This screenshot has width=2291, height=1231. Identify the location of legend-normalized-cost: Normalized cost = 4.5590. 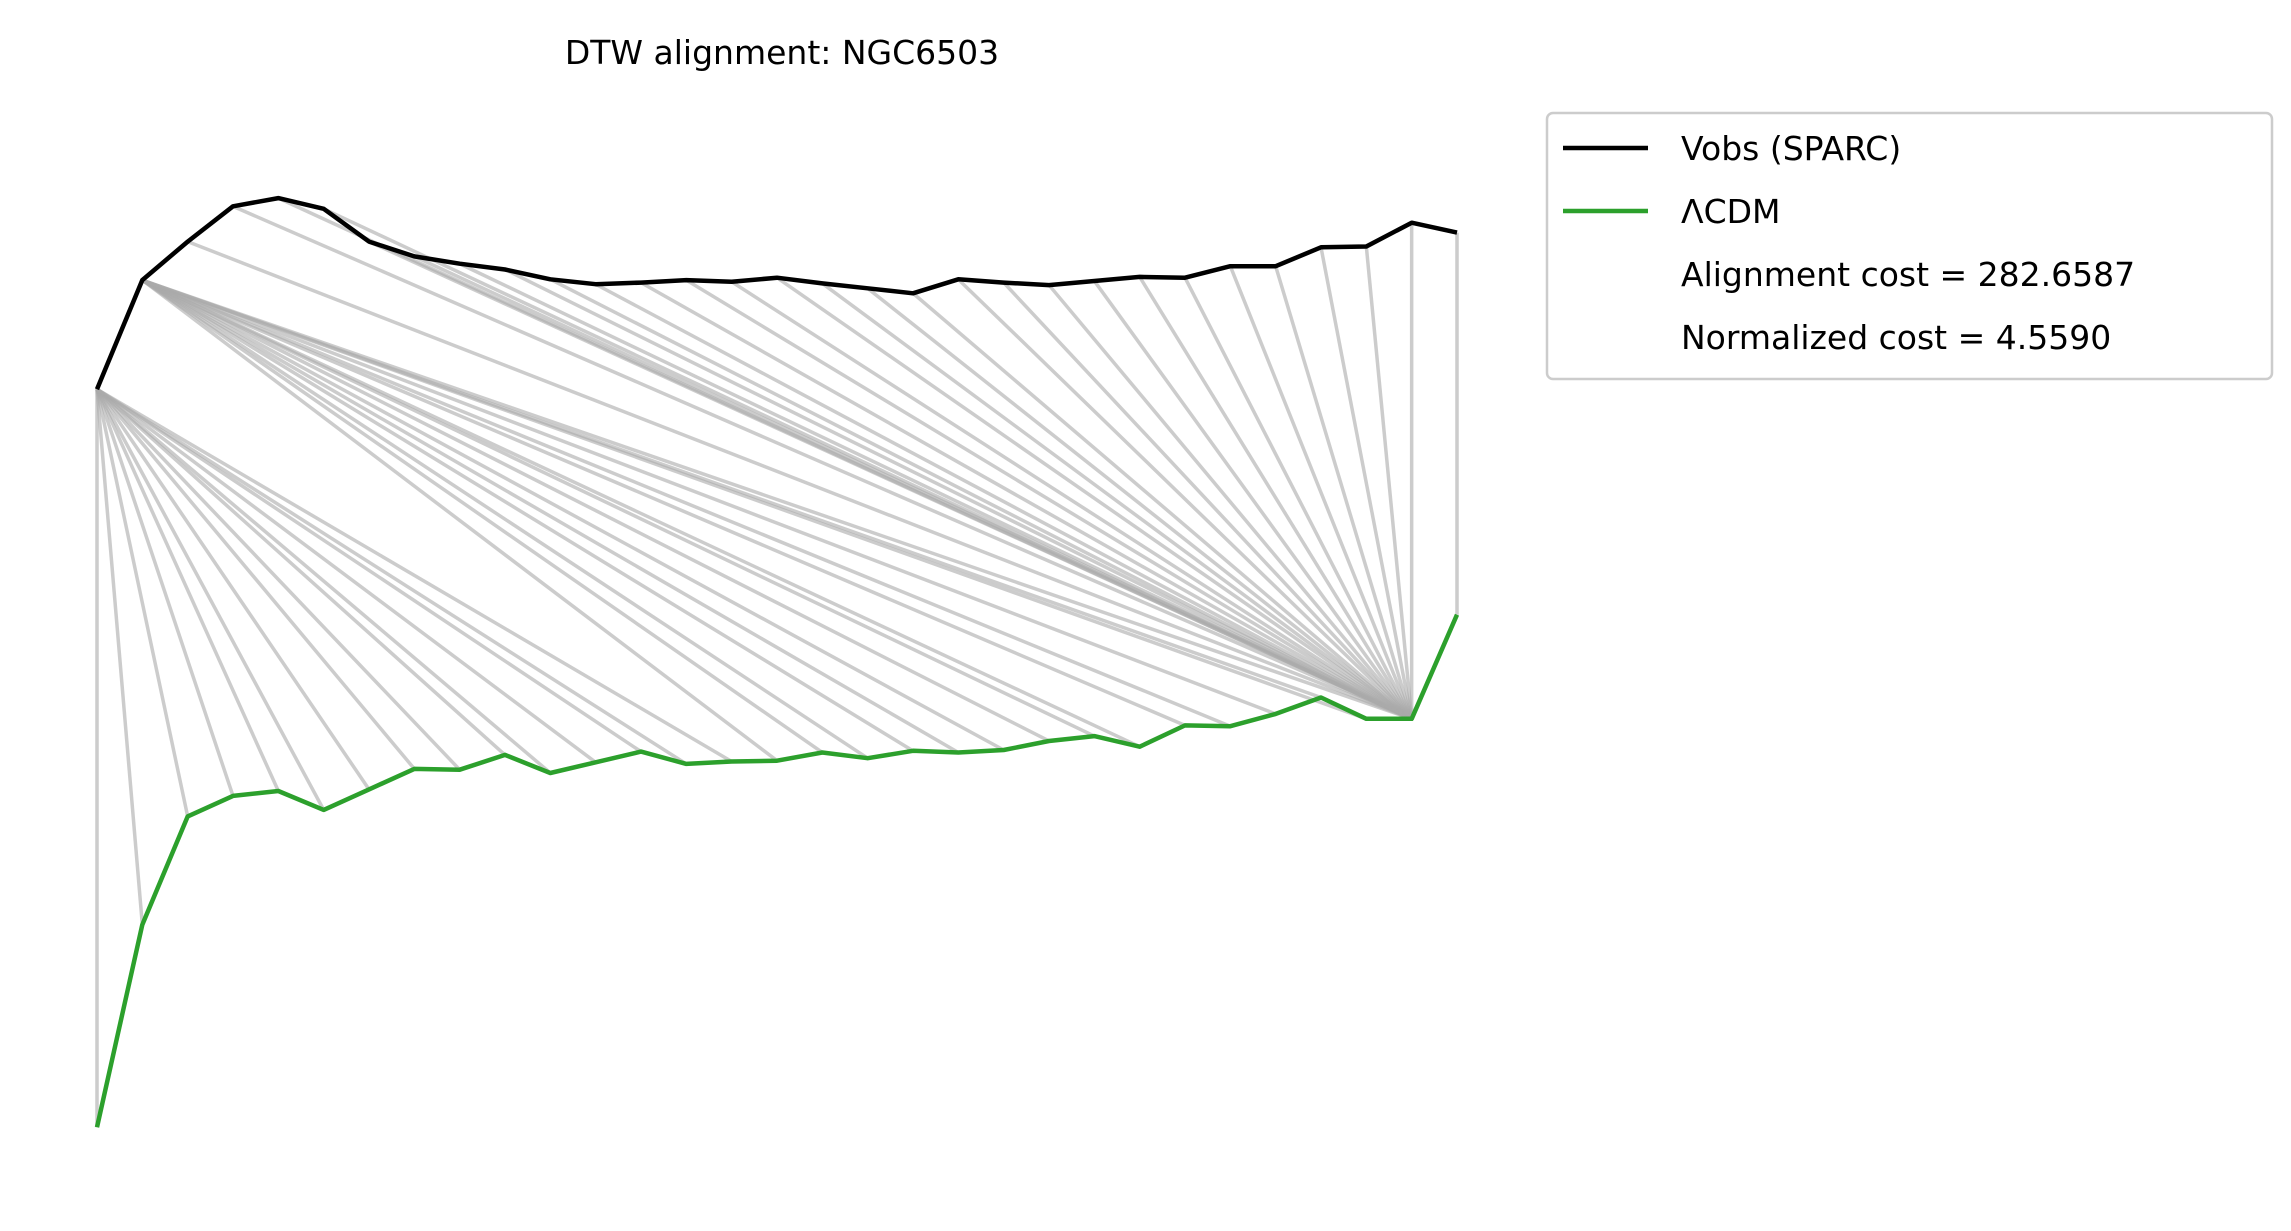
(1896, 337).